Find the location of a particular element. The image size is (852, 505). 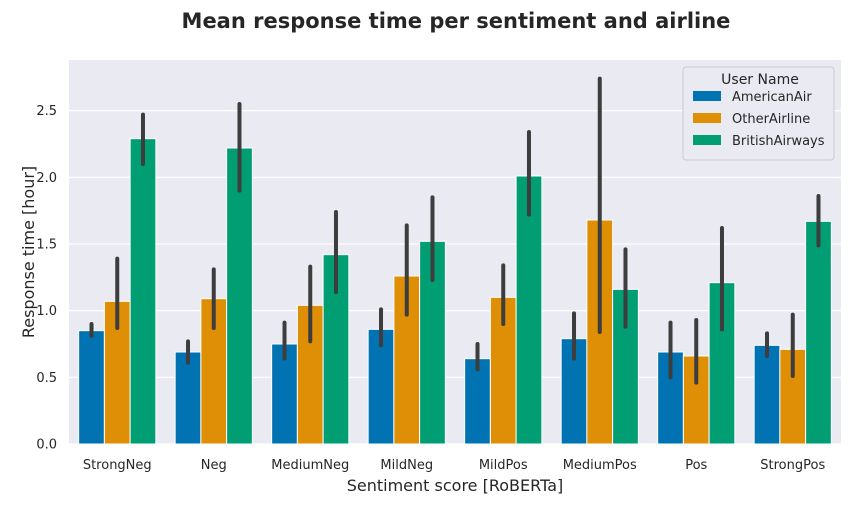

y-tick-label: 2.5 is located at coordinates (46, 111).